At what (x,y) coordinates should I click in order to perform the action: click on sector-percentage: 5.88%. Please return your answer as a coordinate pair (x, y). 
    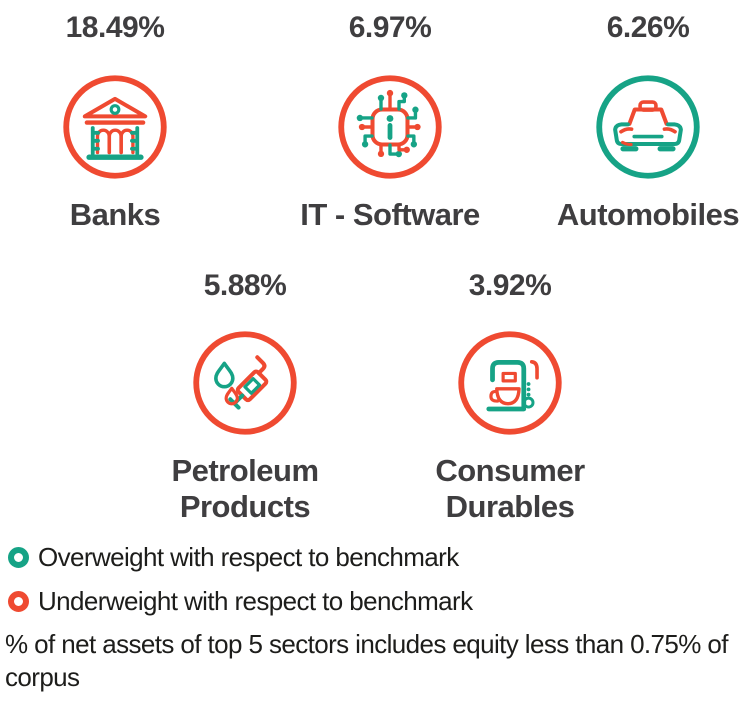
    Looking at the image, I should click on (245, 285).